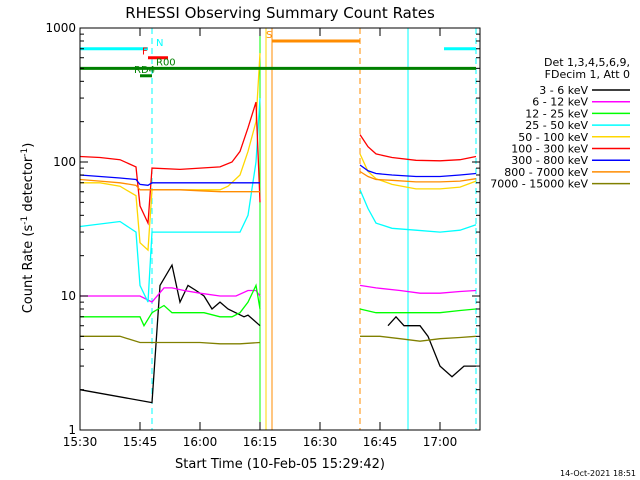 The width and height of the screenshot is (640, 480). I want to click on legend-label-7: 800 - 7000 keV, so click(546, 172).